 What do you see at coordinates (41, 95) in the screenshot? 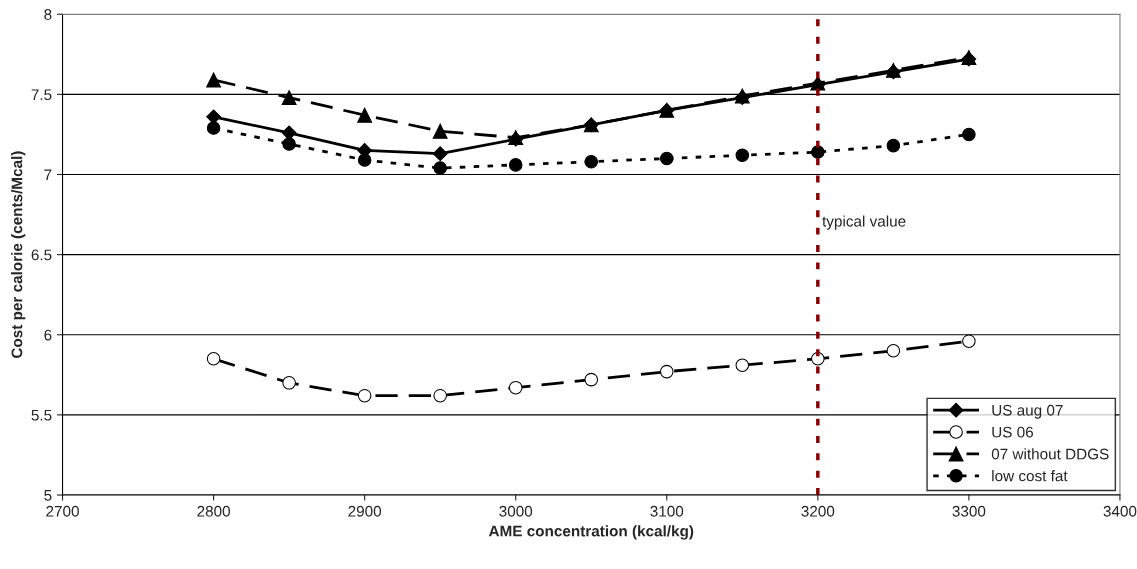
I see `y-tick-label: 7.5` at bounding box center [41, 95].